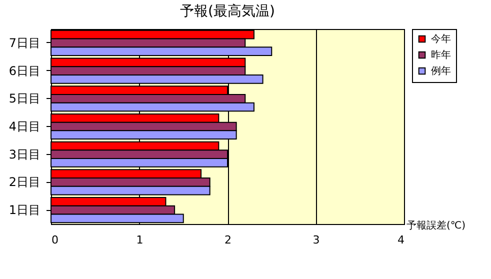 The width and height of the screenshot is (491, 279). Describe the element at coordinates (55, 240) in the screenshot. I see `x-tick-label: 0` at that location.